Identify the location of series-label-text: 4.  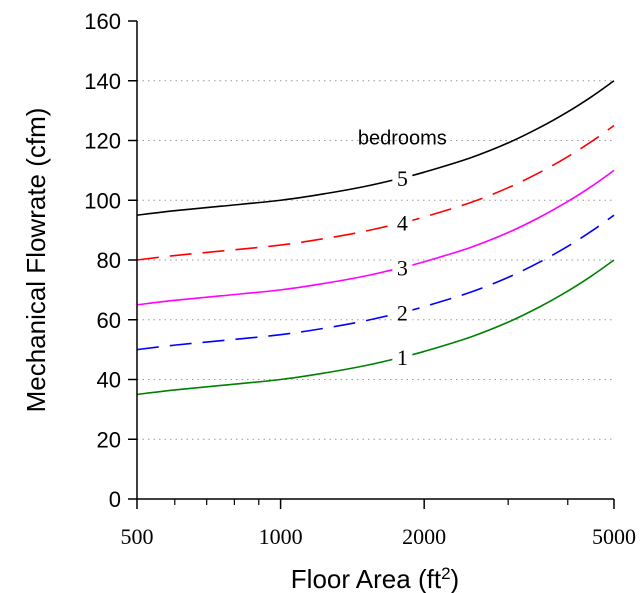
(402, 223).